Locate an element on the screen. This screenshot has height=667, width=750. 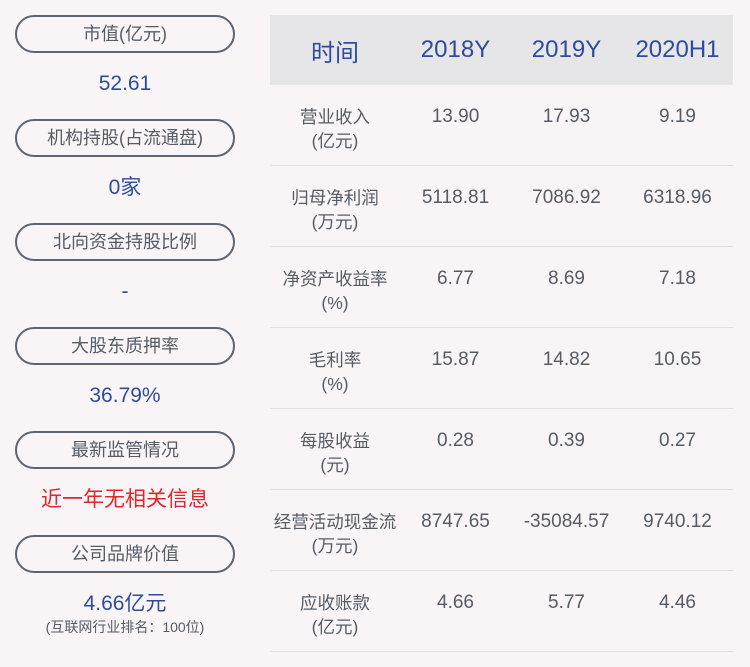
row-value: 17.93 is located at coordinates (566, 125).